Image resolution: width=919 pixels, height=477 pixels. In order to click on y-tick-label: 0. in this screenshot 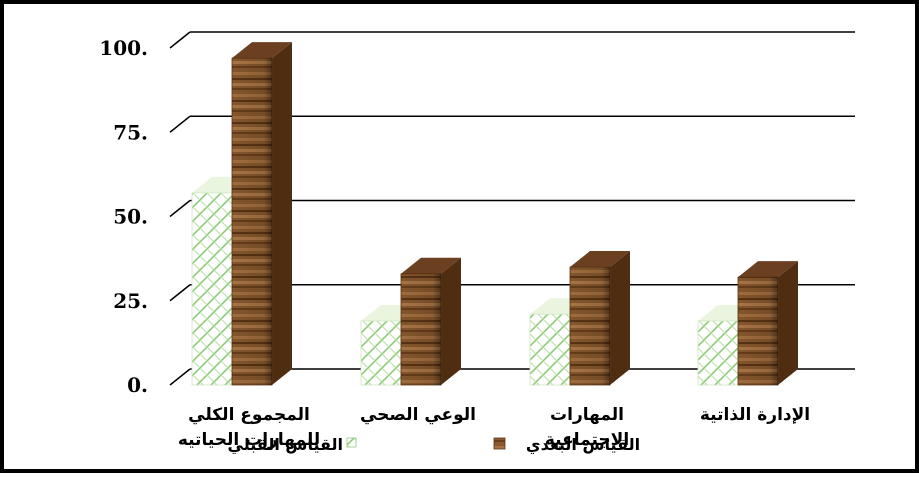, I will do `click(137, 385)`.